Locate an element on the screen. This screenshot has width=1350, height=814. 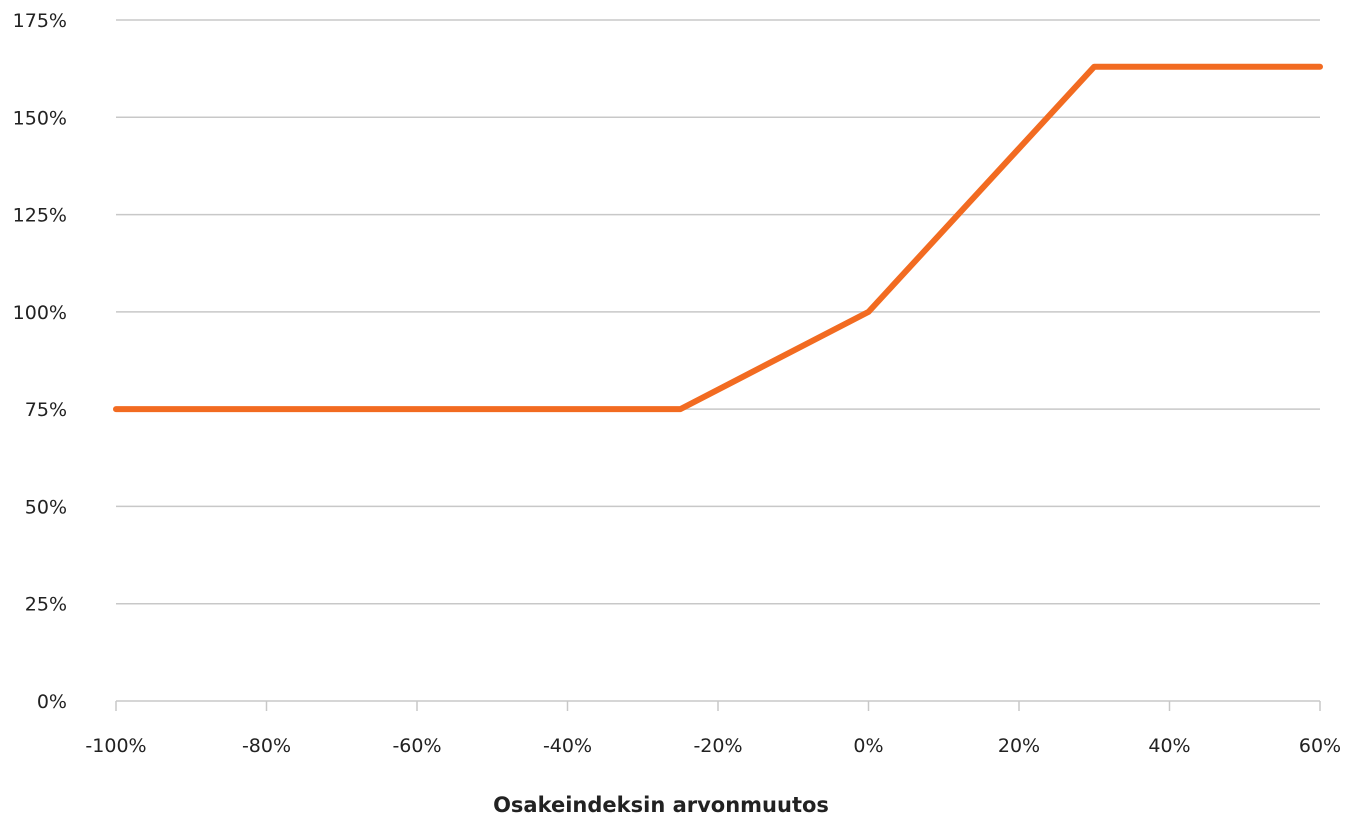
x-tick-label: -80% is located at coordinates (266, 746).